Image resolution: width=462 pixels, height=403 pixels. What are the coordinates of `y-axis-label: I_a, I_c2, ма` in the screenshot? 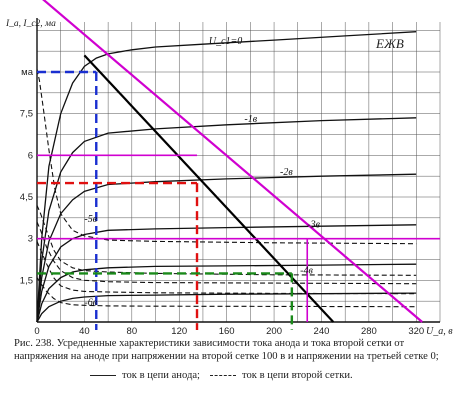 It's located at (30, 24).